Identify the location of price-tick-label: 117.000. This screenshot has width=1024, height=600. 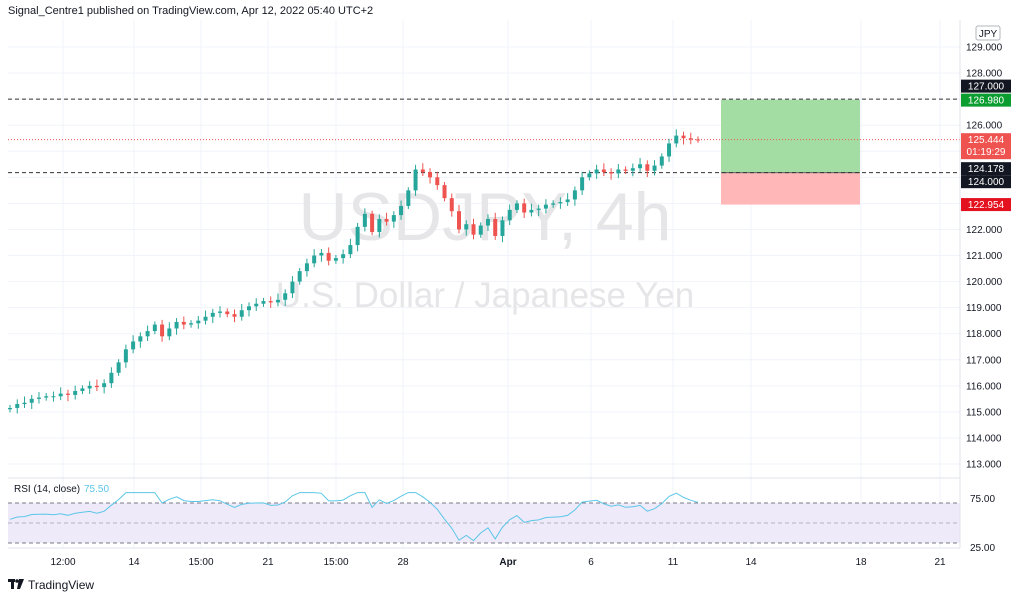
(984, 360).